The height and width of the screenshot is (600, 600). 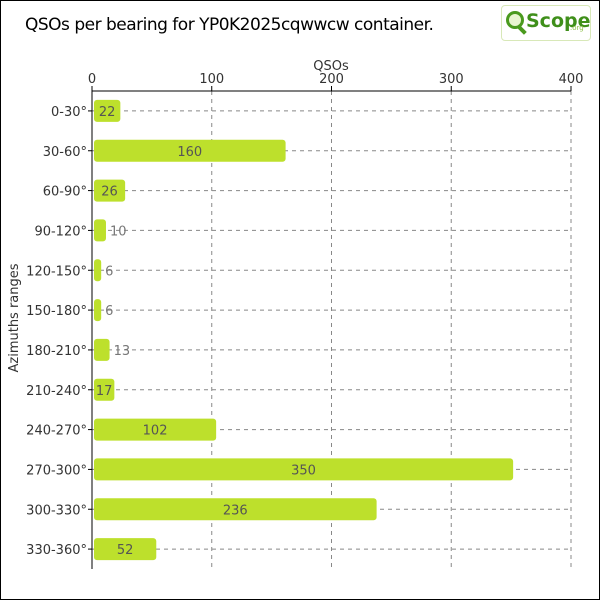 I want to click on data-label: 22, so click(x=107, y=112).